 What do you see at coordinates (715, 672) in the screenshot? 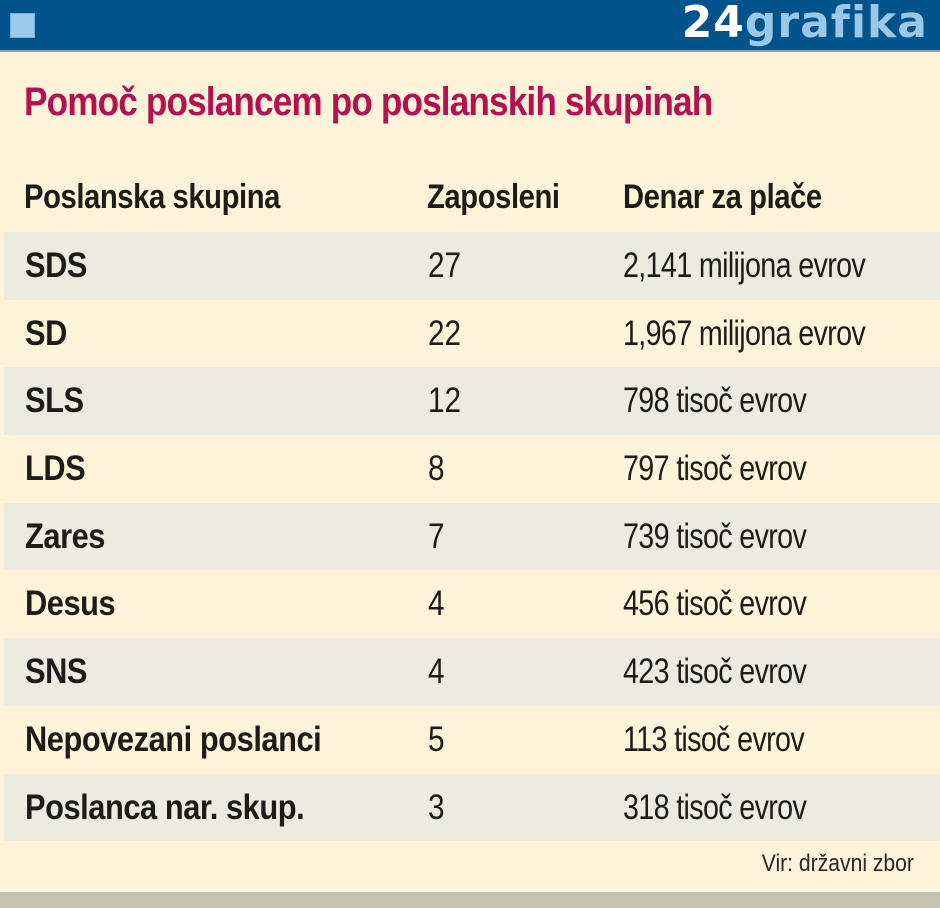
I see `money-cell: 423 tisoč evrov` at bounding box center [715, 672].